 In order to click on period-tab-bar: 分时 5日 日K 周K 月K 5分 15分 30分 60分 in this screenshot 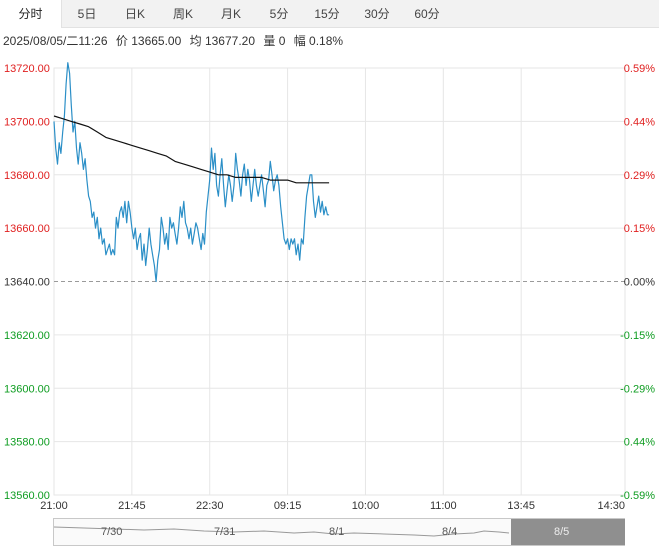, I will do `click(329, 14)`.